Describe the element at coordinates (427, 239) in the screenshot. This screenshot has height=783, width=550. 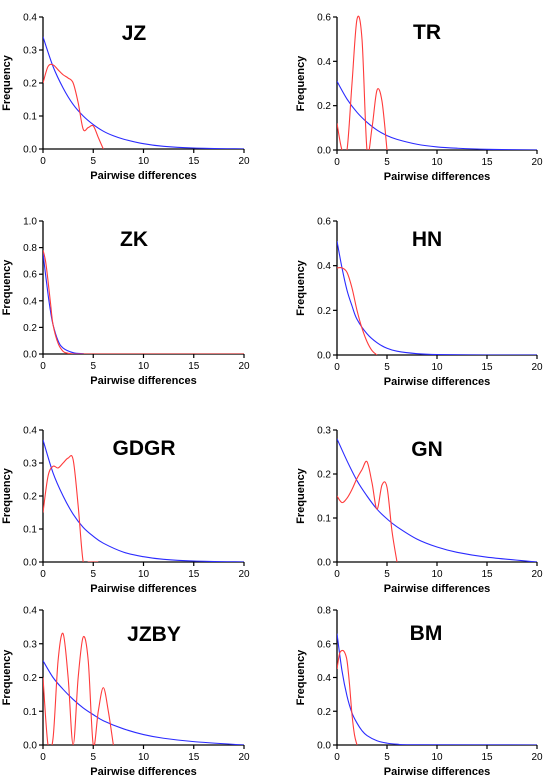
I see `panel-title: HN` at that location.